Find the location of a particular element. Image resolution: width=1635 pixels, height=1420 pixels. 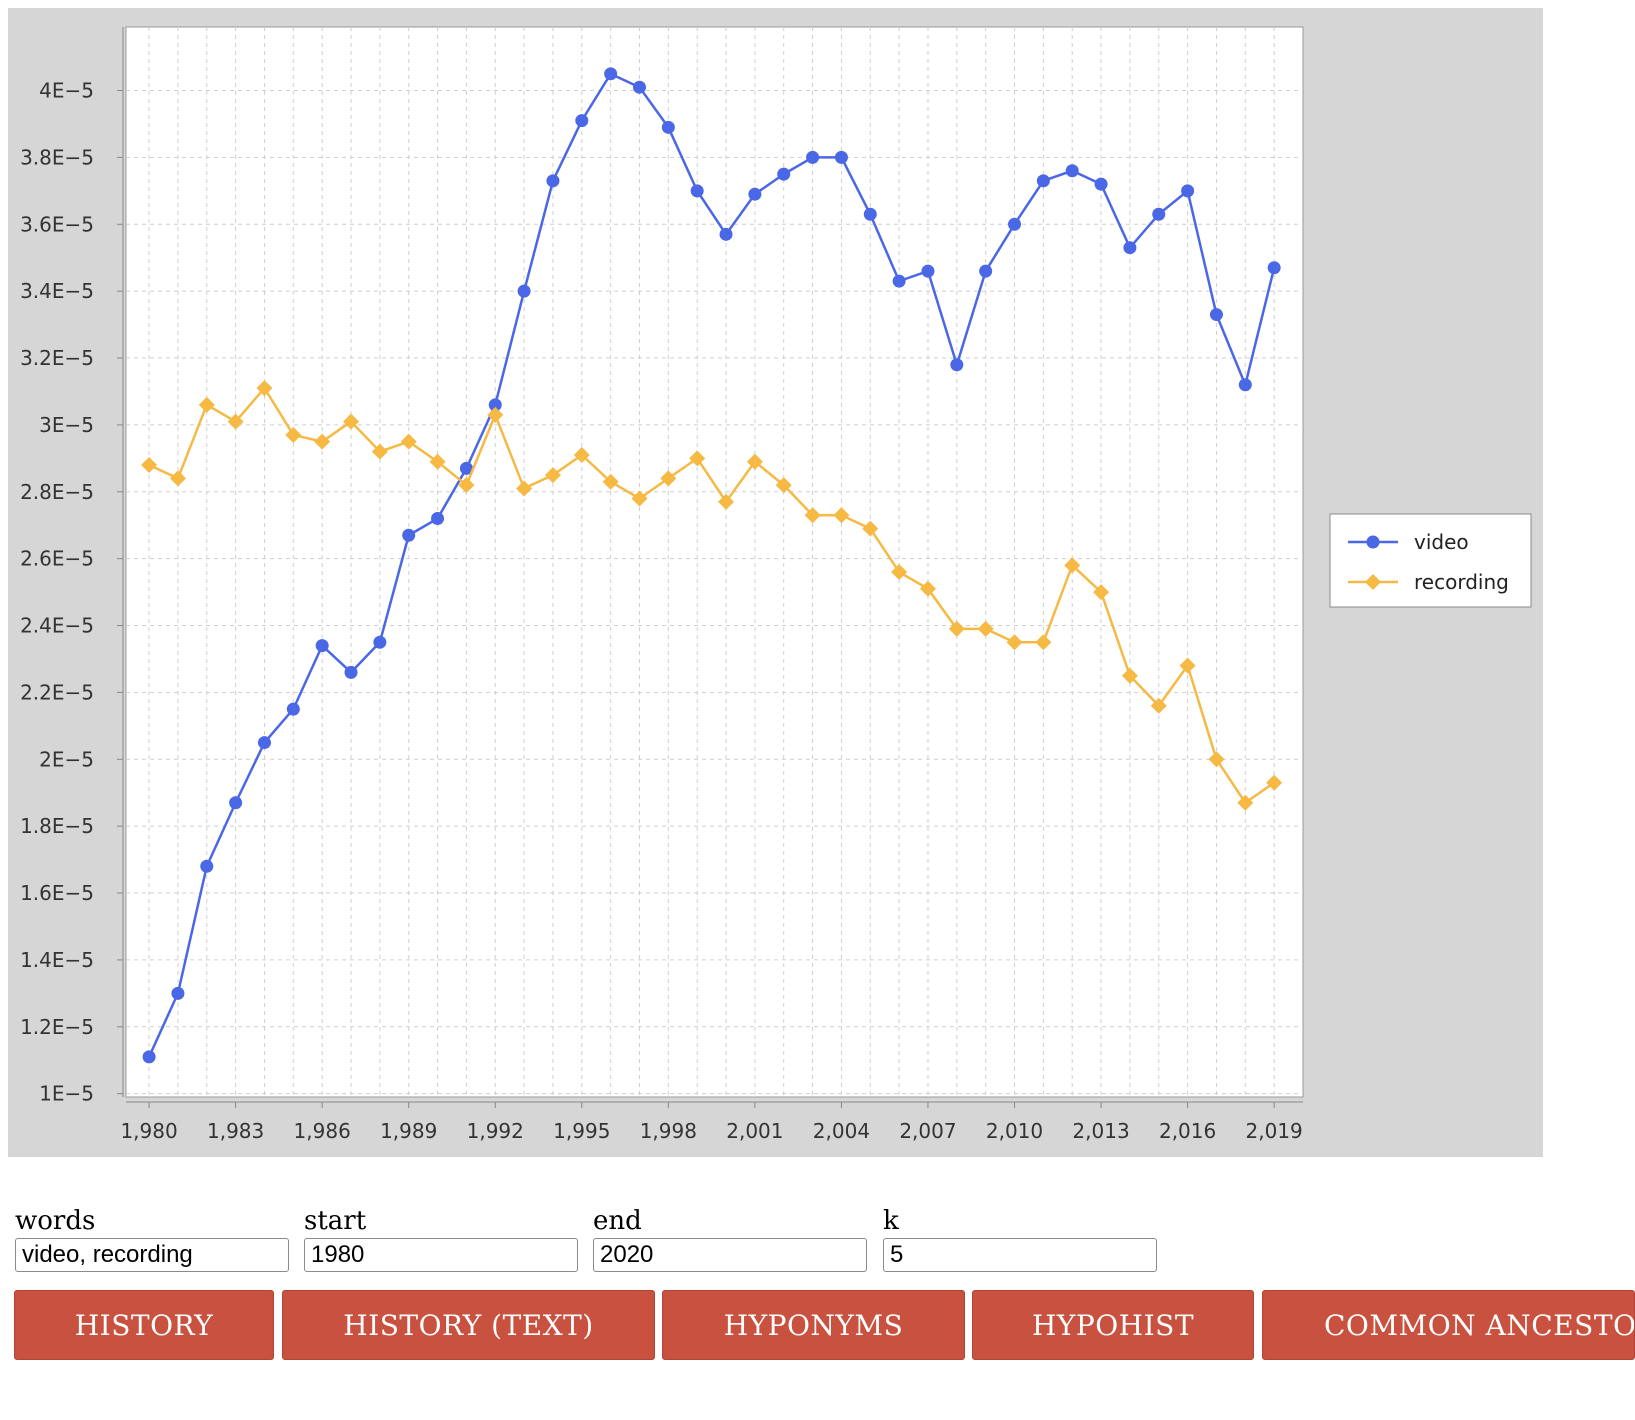

y-tick-label: 2.6E−5 is located at coordinates (57, 559).